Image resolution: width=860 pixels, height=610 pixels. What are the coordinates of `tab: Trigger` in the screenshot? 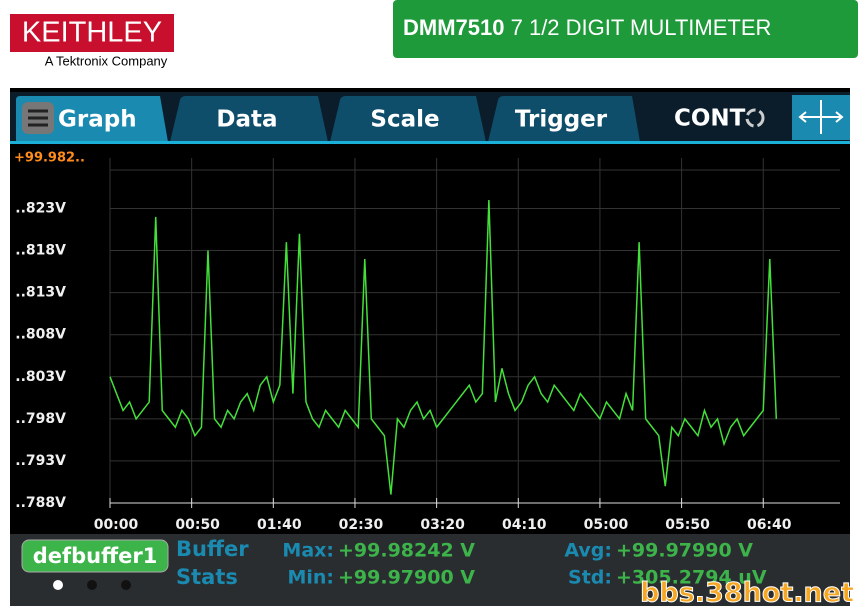 It's located at (561, 120).